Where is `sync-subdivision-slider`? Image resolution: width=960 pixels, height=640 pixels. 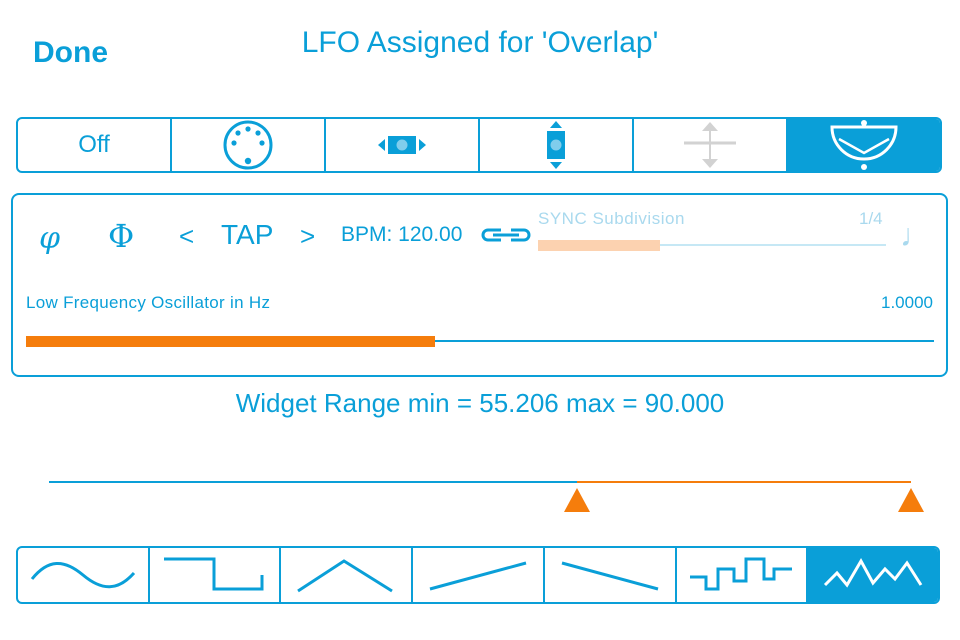 sync-subdivision-slider is located at coordinates (712, 245).